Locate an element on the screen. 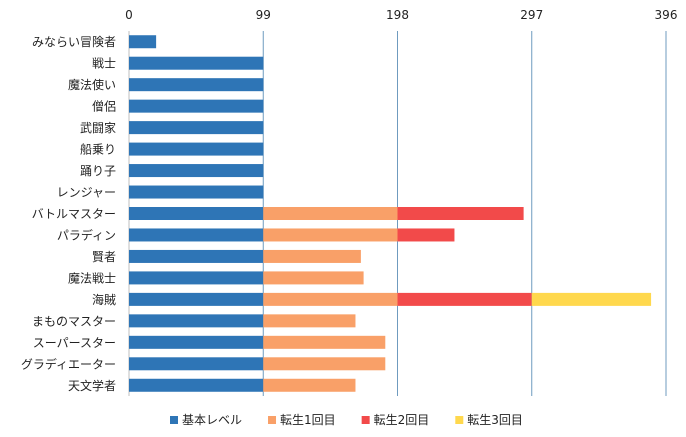 This screenshot has width=686, height=437. category-label: 戦士 is located at coordinates (104, 64).